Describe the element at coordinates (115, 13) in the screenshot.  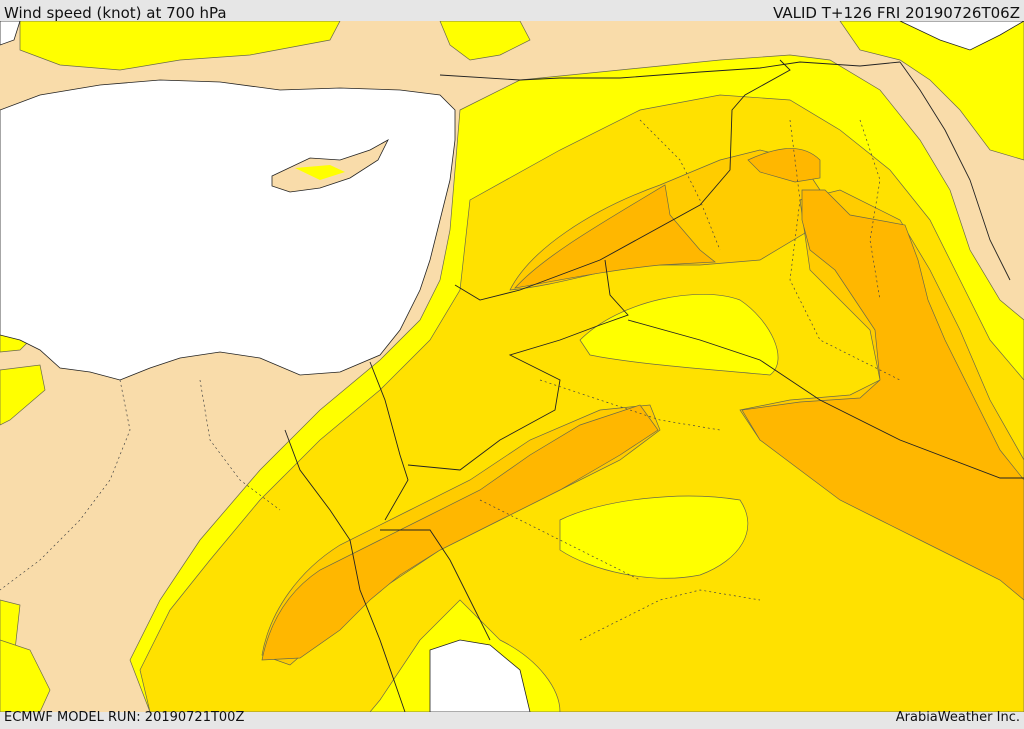
I see `map-title: Wind speed (knot) at 700 hPa` at that location.